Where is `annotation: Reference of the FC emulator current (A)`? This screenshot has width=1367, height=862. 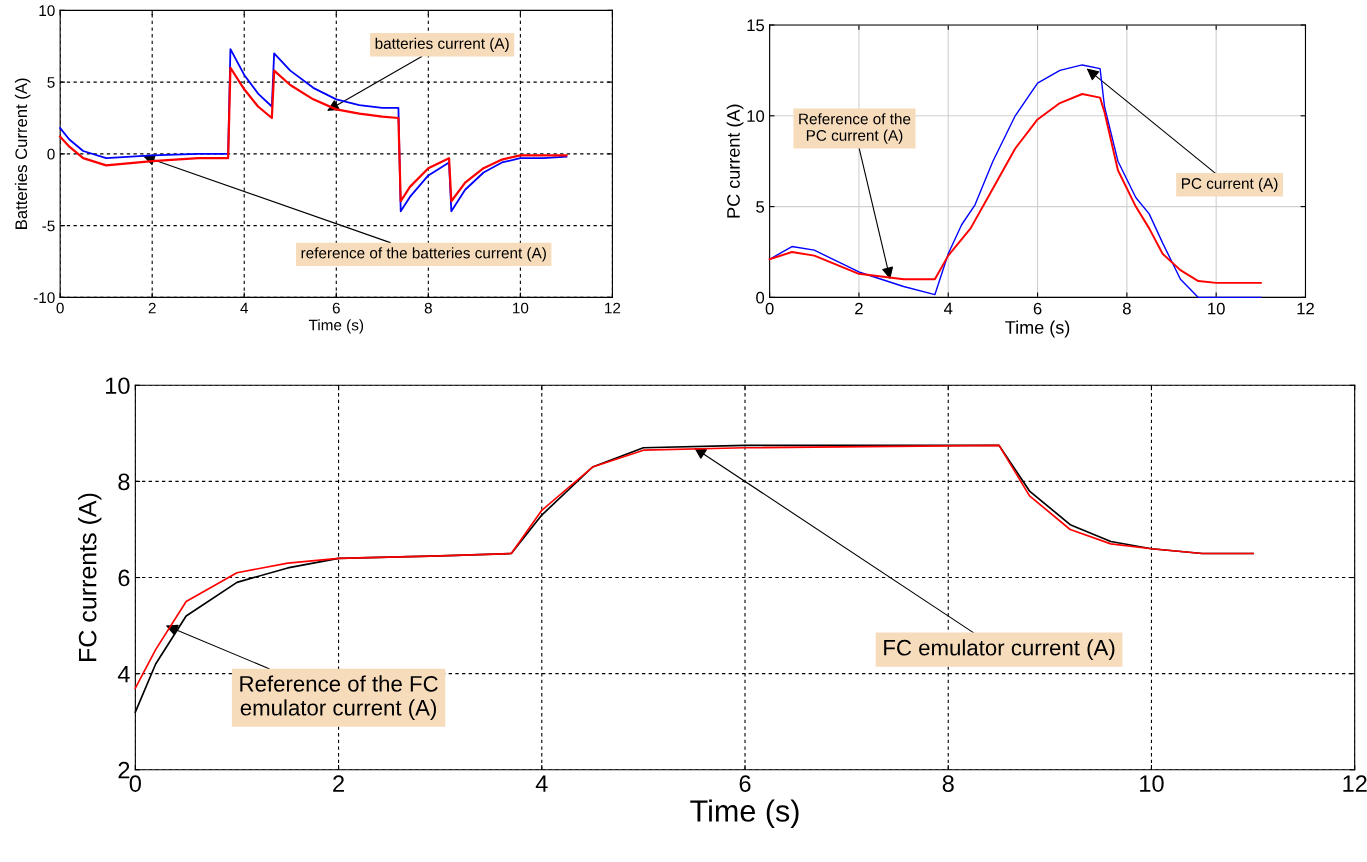 annotation: Reference of the FC emulator current (A) is located at coordinates (339, 697).